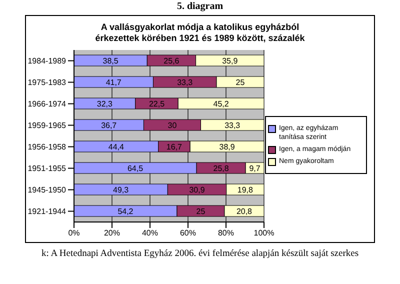 The image size is (400, 284). I want to click on y-tick-label: 1959-1965, so click(47, 125).